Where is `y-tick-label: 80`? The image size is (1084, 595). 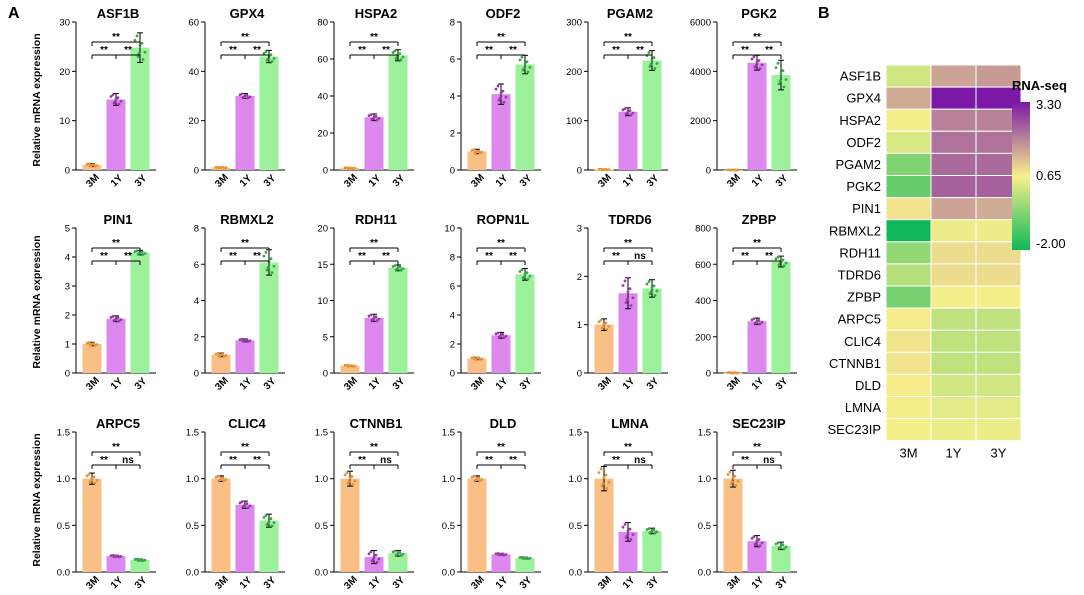
y-tick-label: 80 is located at coordinates (322, 23).